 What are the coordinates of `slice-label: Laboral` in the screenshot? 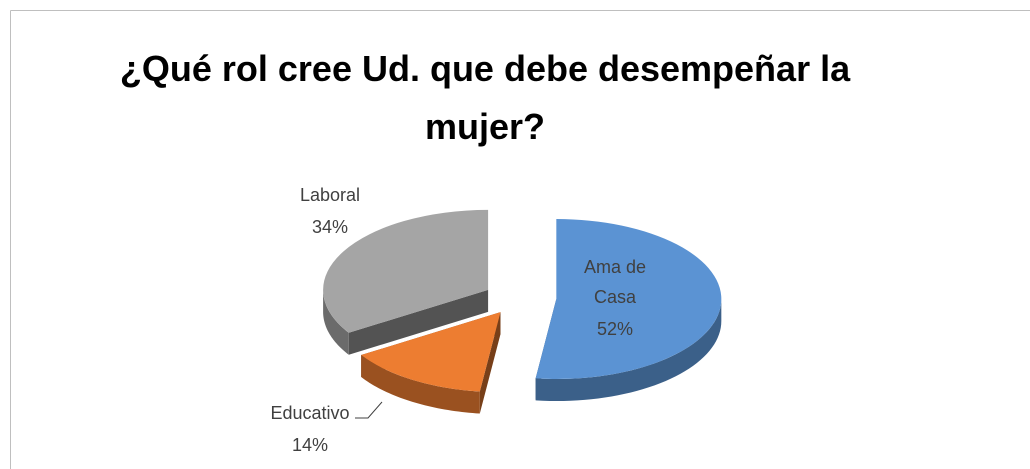 It's located at (330, 195).